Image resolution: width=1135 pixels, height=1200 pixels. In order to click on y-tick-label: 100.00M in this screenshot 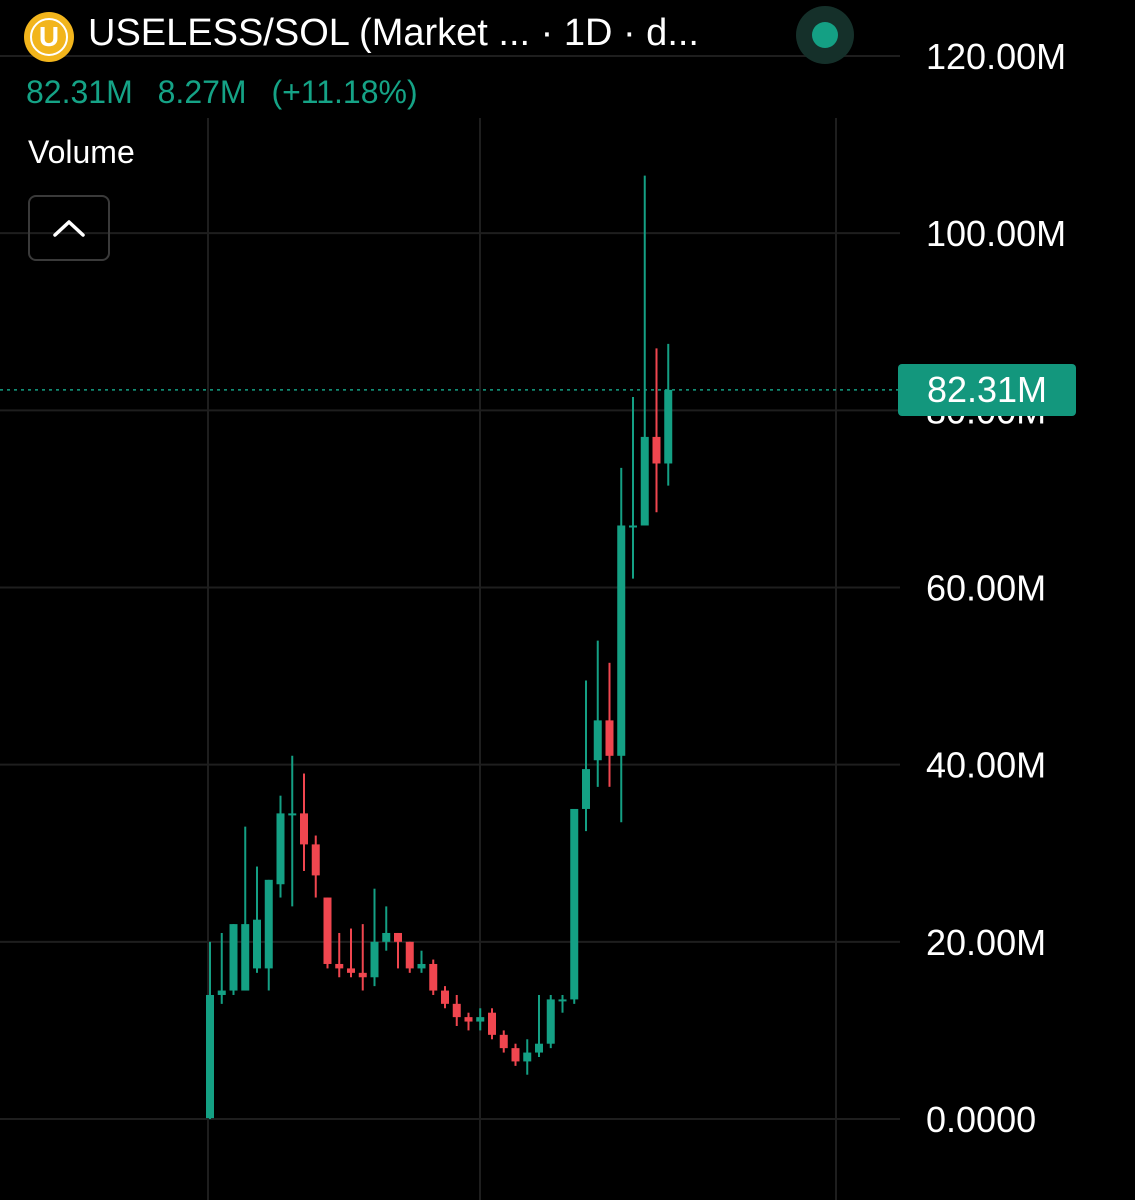, I will do `click(996, 233)`.